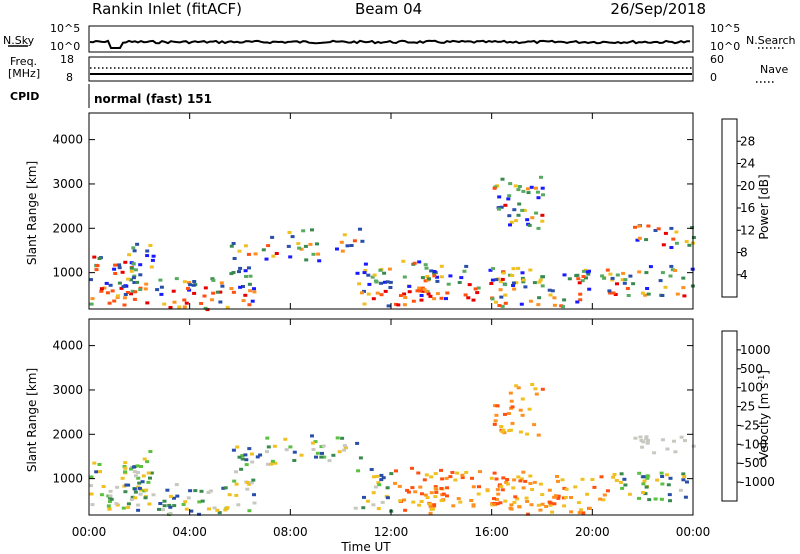 Image resolution: width=800 pixels, height=554 pixels. What do you see at coordinates (764, 372) in the screenshot?
I see `velocity-colorbar-label-end: ]` at bounding box center [764, 372].